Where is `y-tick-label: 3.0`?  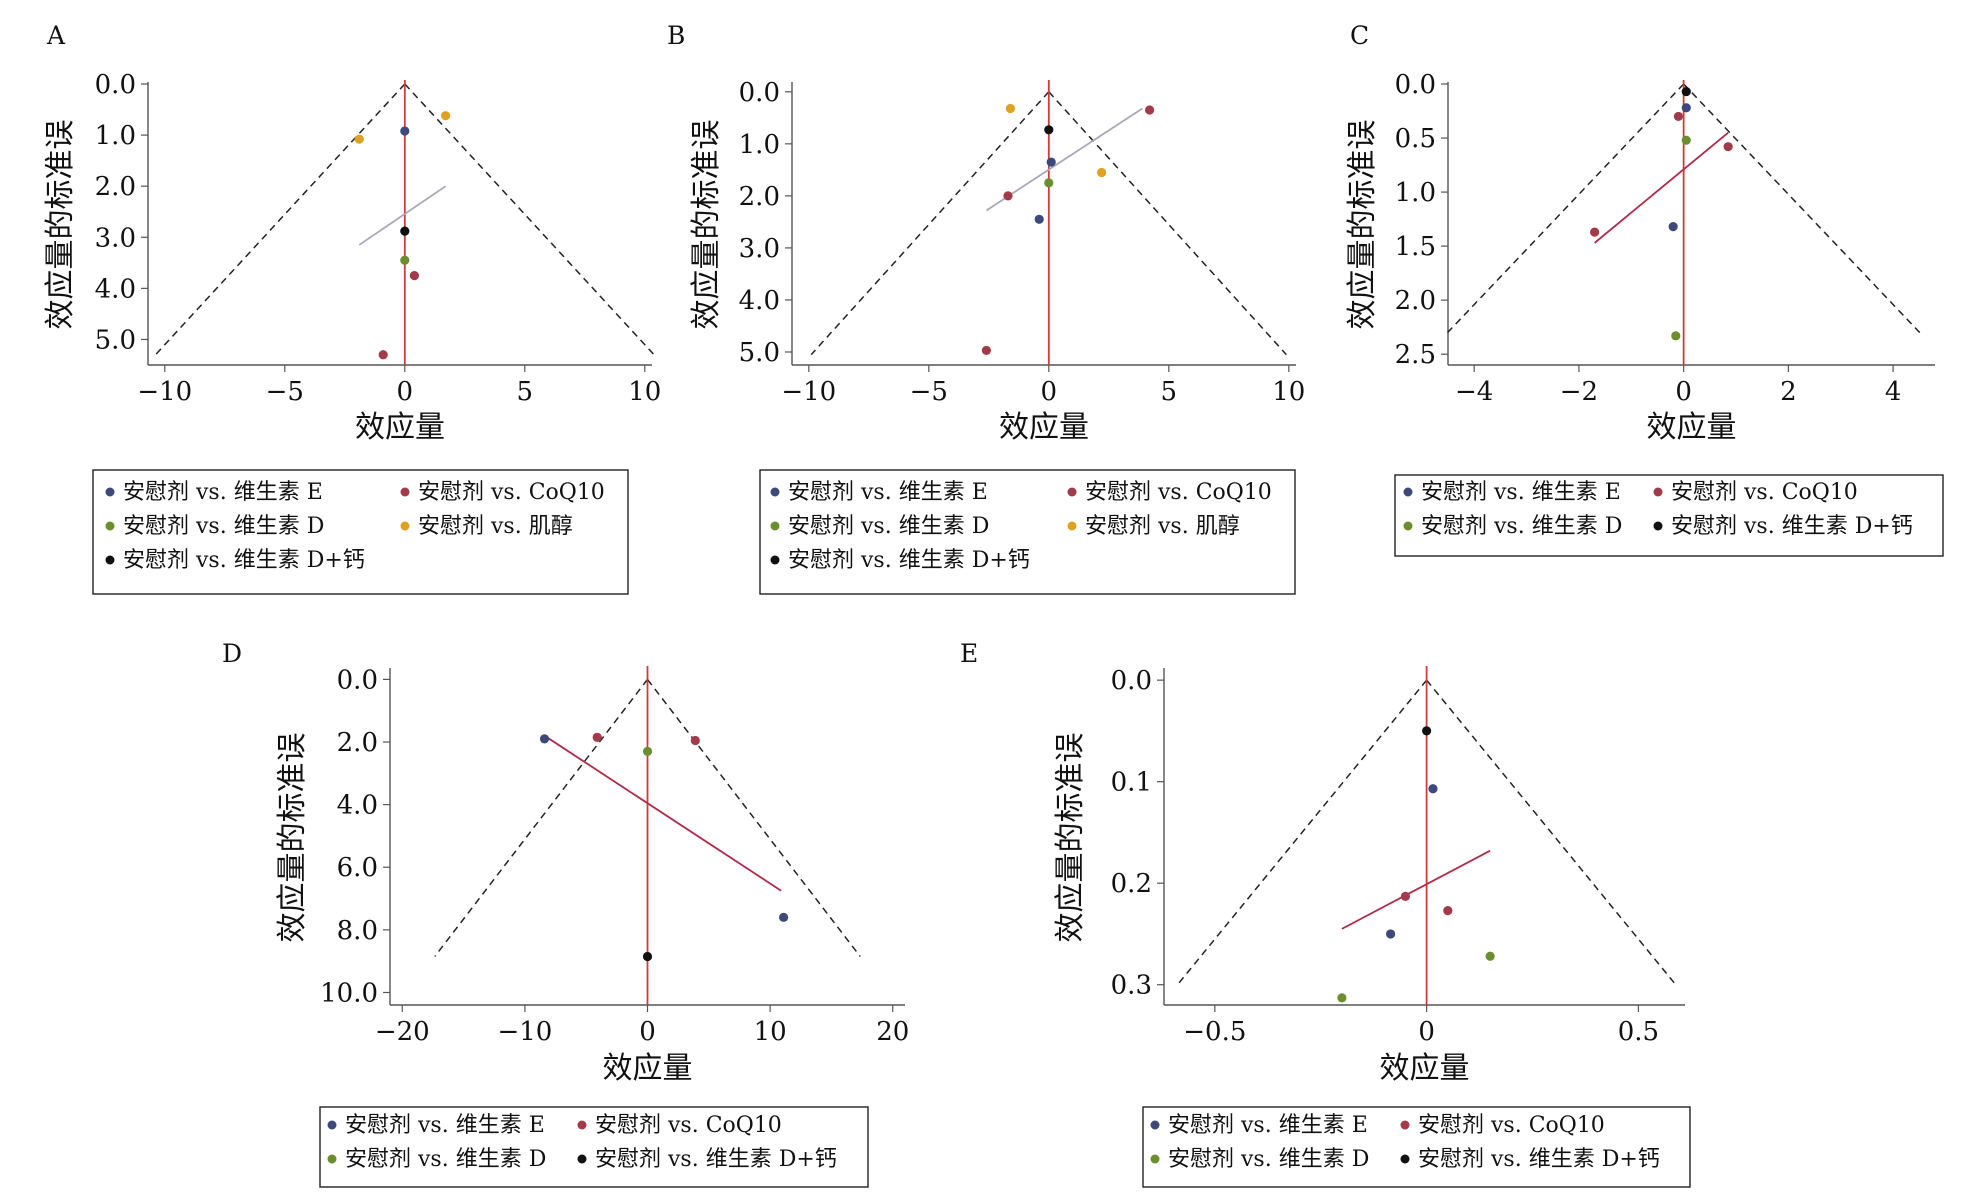
y-tick-label: 3.0 is located at coordinates (759, 249).